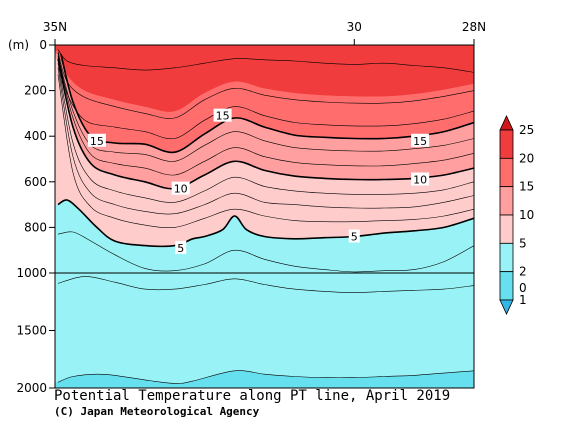 The height and width of the screenshot is (423, 570). Describe the element at coordinates (523, 272) in the screenshot. I see `colorbar-label: 2` at that location.